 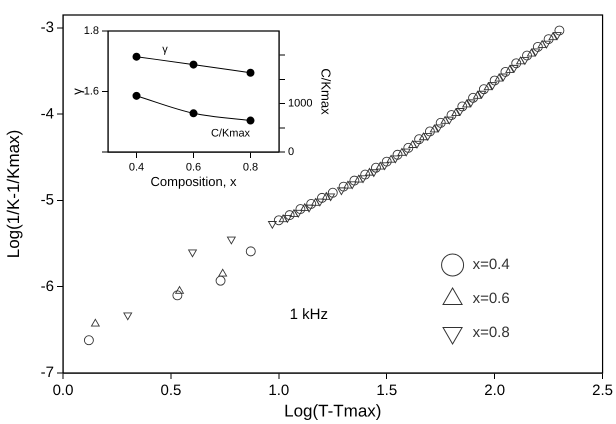 I want to click on x-tick-label: 0.8, so click(x=250, y=168).